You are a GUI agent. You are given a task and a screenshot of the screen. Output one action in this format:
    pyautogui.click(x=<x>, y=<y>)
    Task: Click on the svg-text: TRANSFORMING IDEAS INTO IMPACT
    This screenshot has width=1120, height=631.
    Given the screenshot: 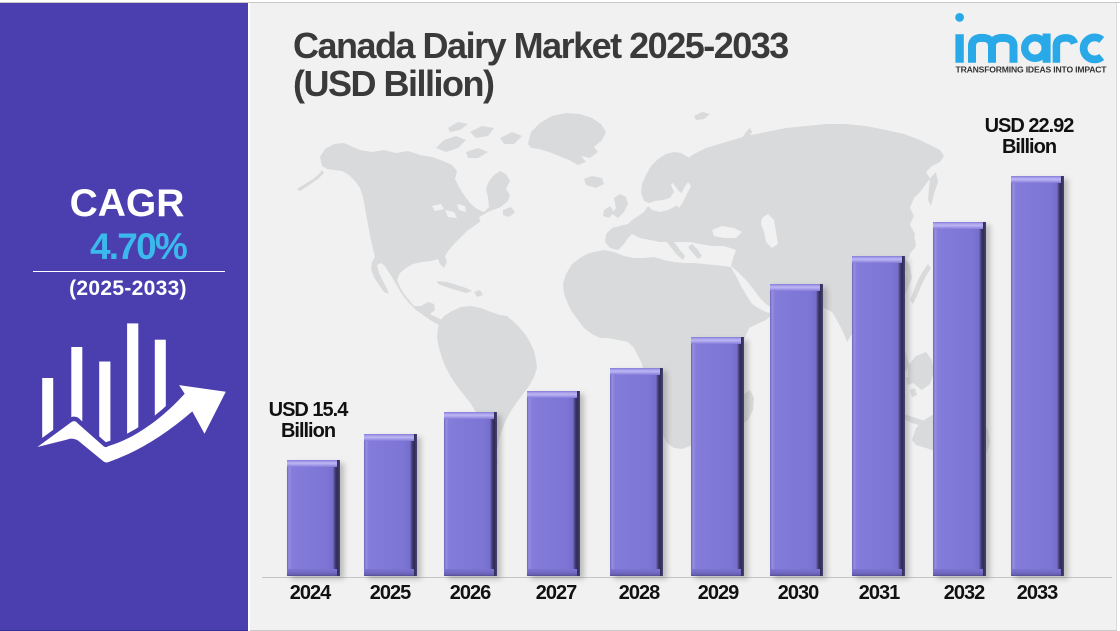 What is the action you would take?
    pyautogui.click(x=1032, y=69)
    